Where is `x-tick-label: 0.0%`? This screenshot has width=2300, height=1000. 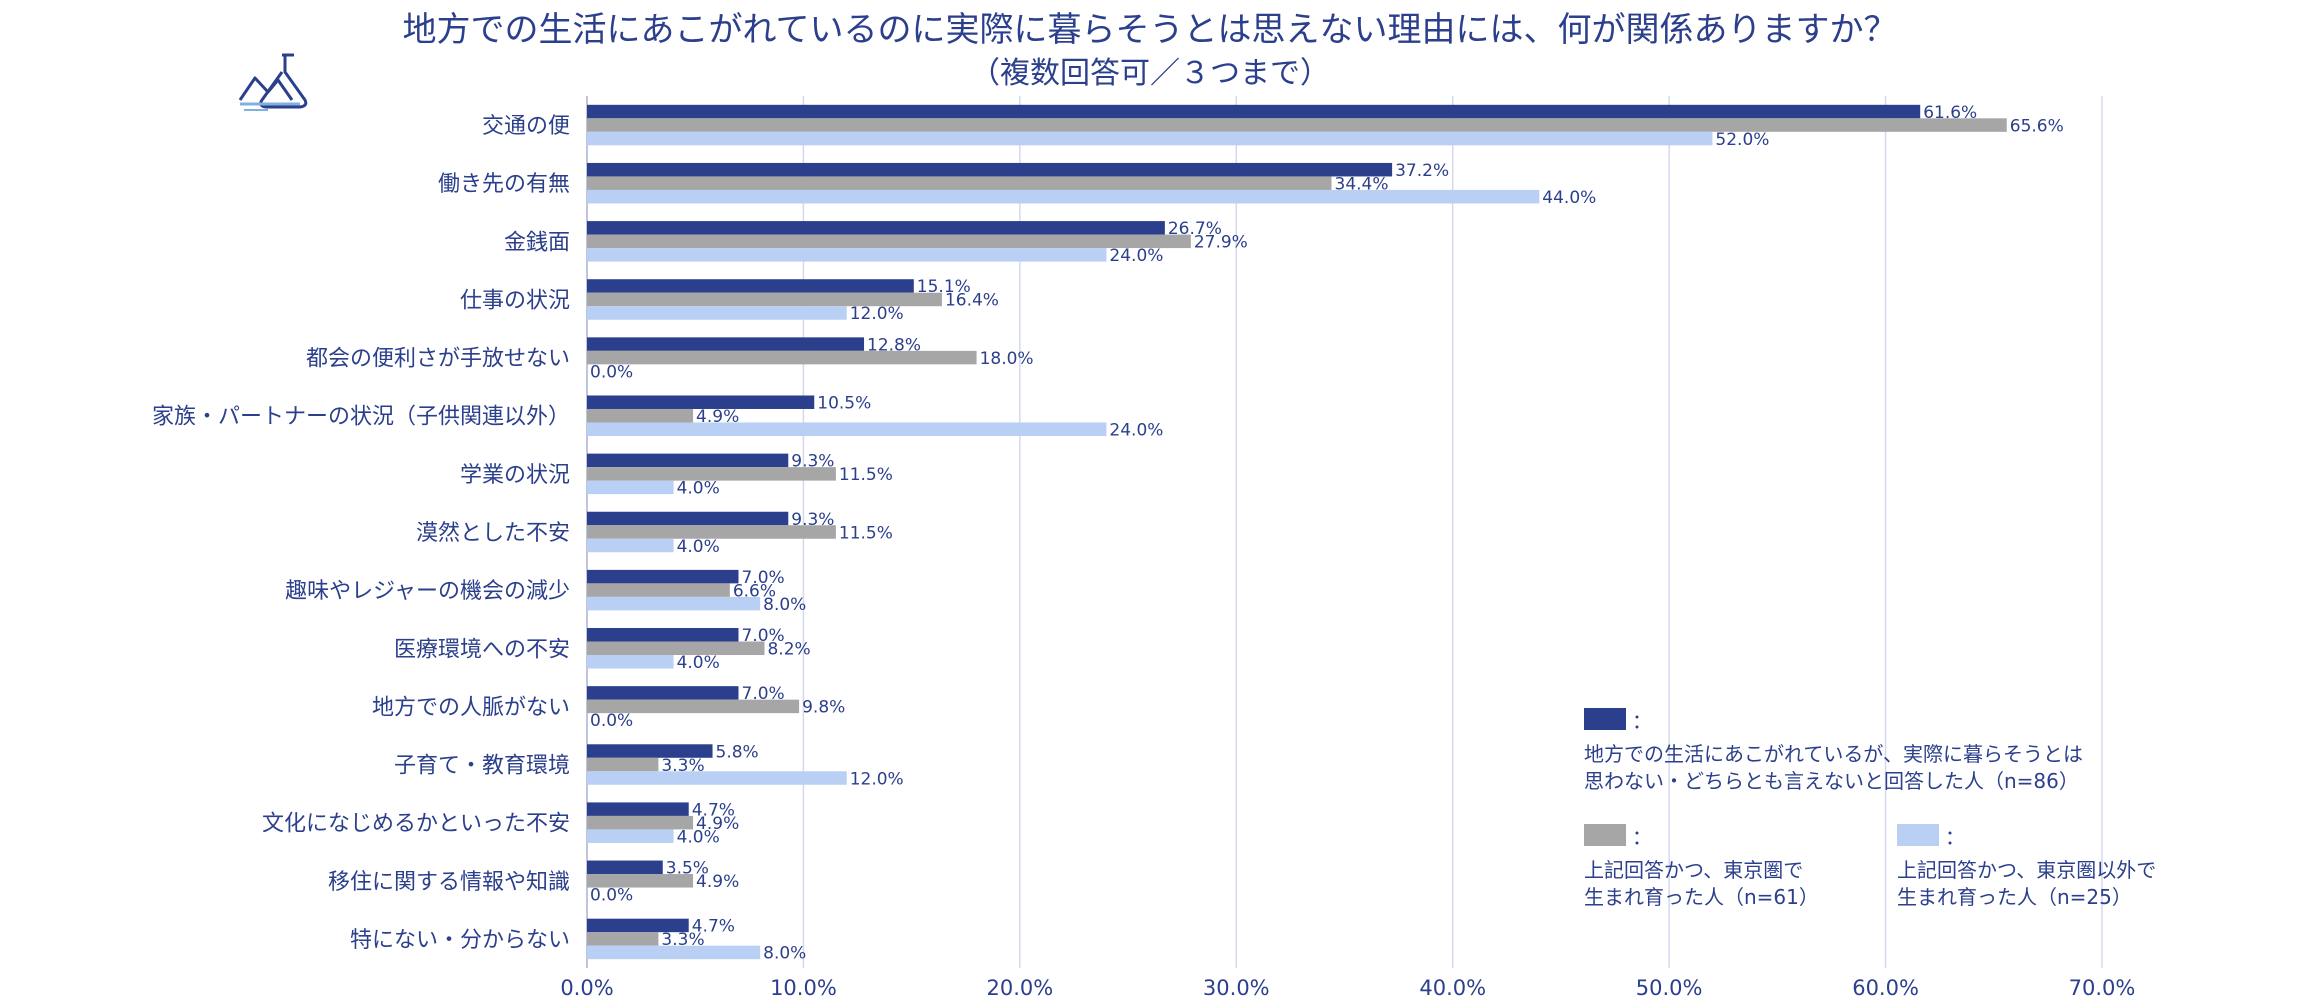
x-tick-label: 0.0% is located at coordinates (586, 988).